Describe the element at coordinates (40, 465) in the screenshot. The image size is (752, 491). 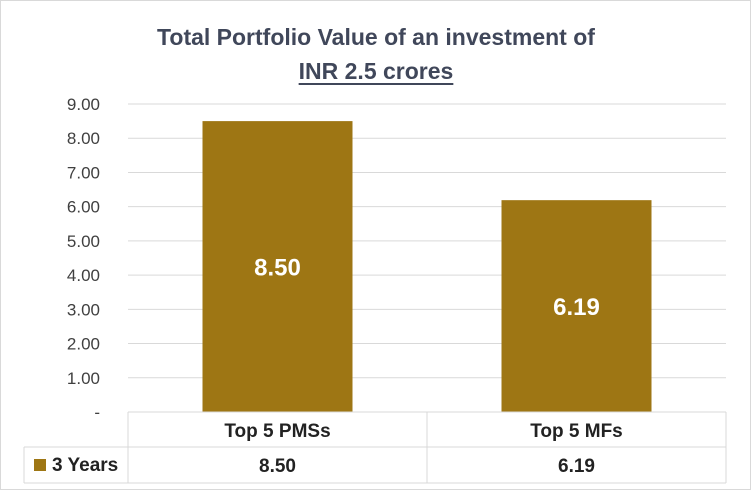
I see `legend-swatch` at that location.